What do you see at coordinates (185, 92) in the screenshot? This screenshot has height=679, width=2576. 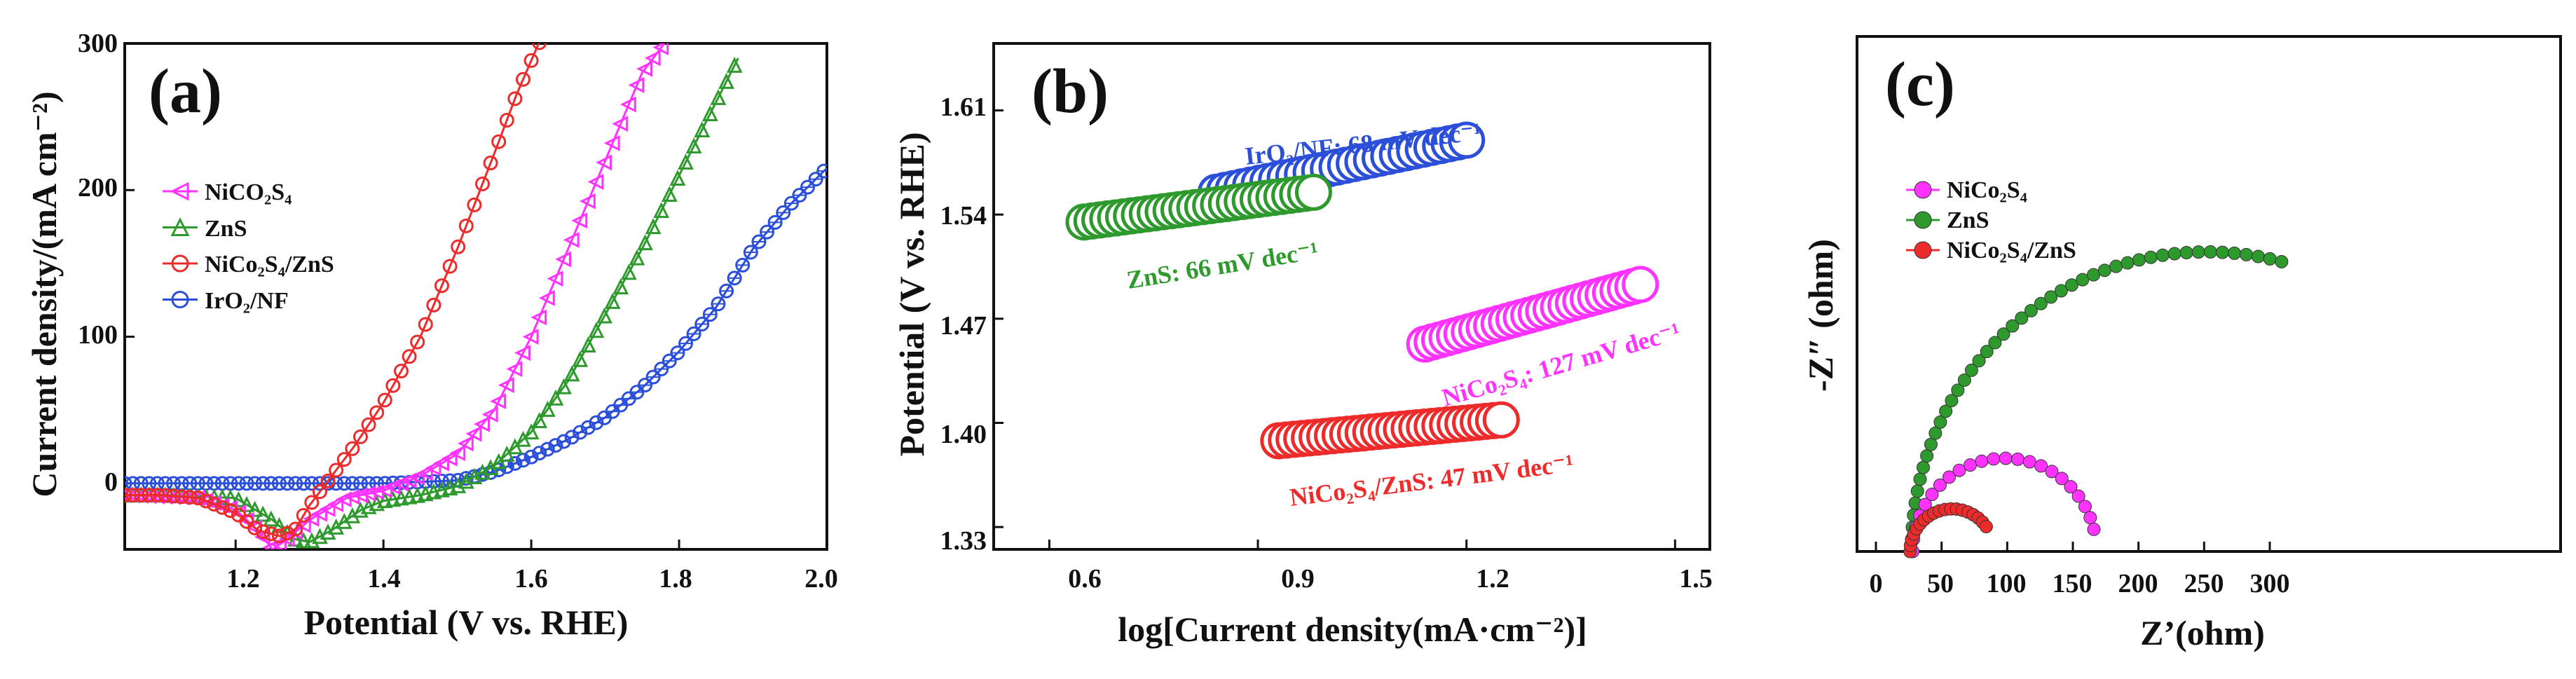 I see `a-panel-label: (a)` at bounding box center [185, 92].